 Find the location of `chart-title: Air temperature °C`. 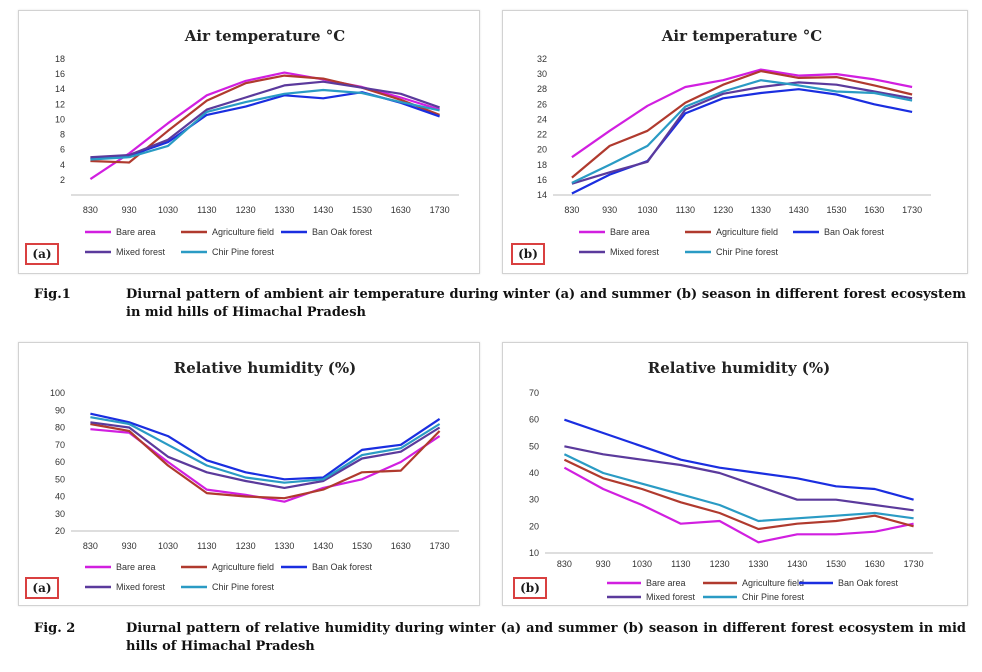

chart-title: Air temperature °C is located at coordinates (264, 36).